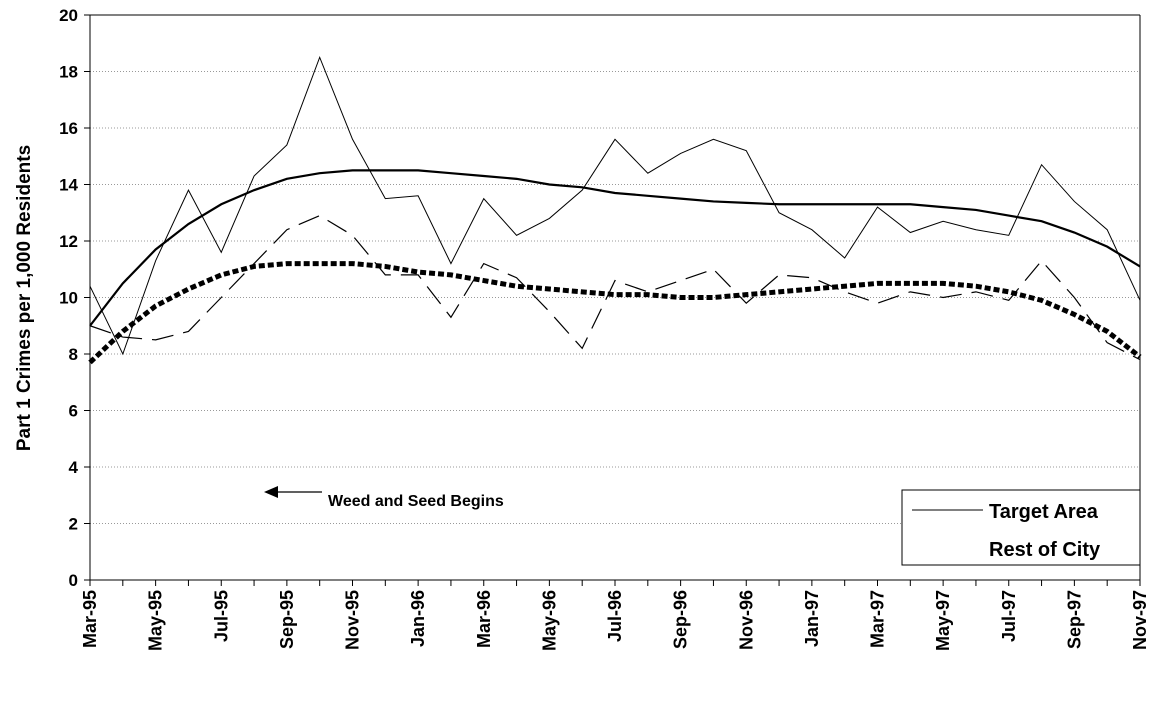 Image resolution: width=1151 pixels, height=712 pixels. I want to click on y-tick-label: 10, so click(68, 298).